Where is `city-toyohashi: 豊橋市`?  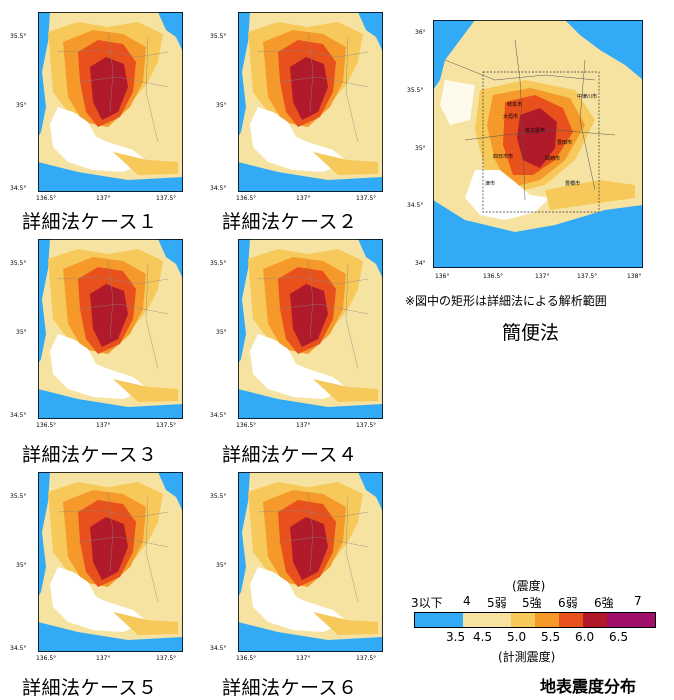
city-toyohashi: 豊橋市 is located at coordinates (572, 183).